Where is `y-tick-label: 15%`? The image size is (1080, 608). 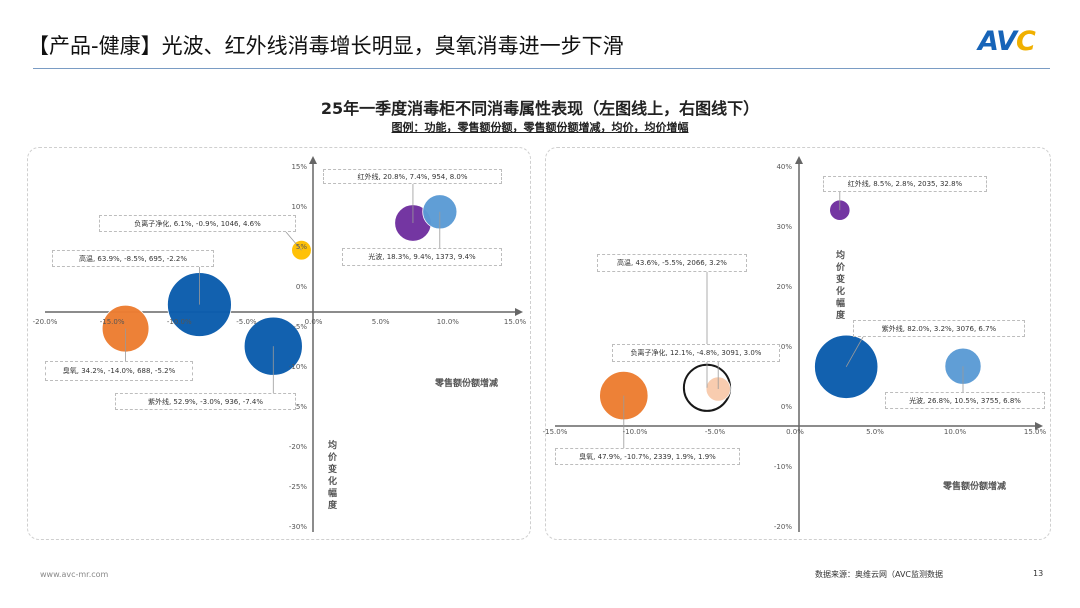 y-tick-label: 15% is located at coordinates (299, 167).